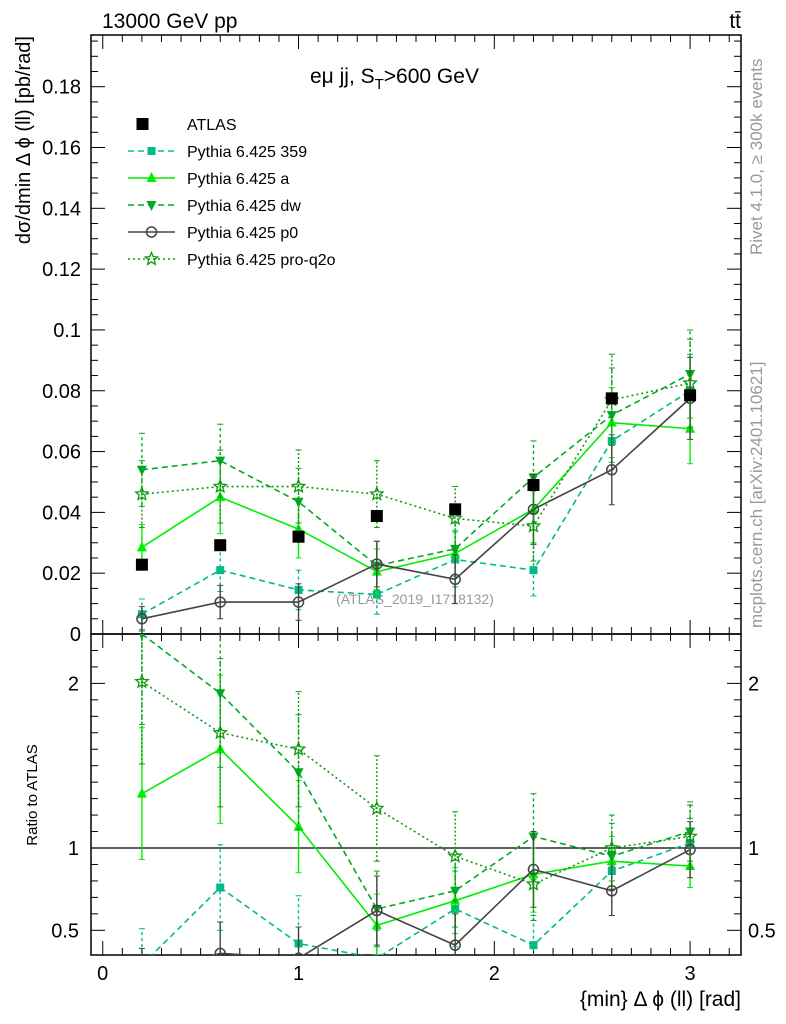  I want to click on plot-title-tail: >600 GeV, so click(431, 76).